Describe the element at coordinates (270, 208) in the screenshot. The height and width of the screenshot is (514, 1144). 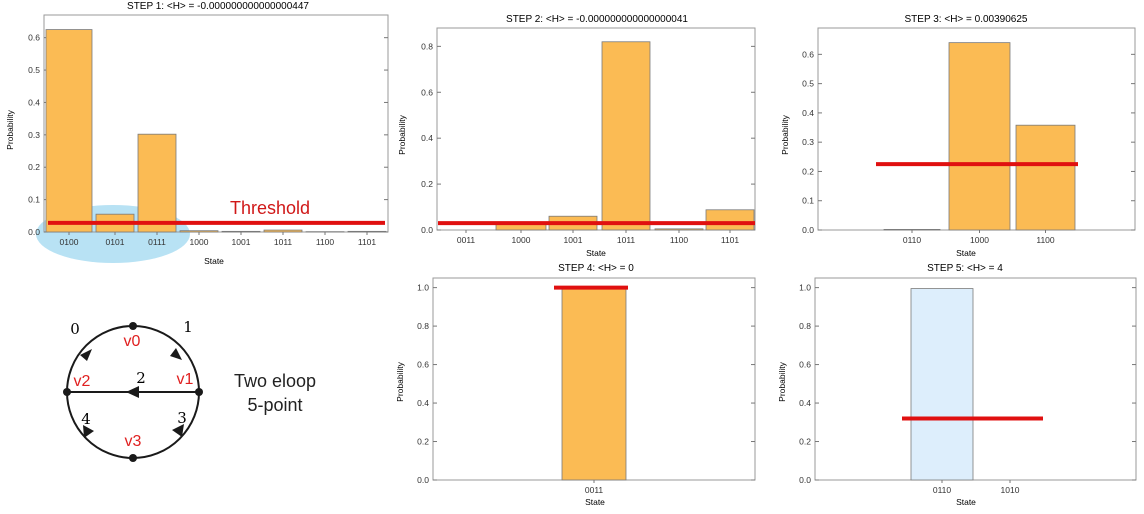
I see `threshold-label: Threshold` at that location.